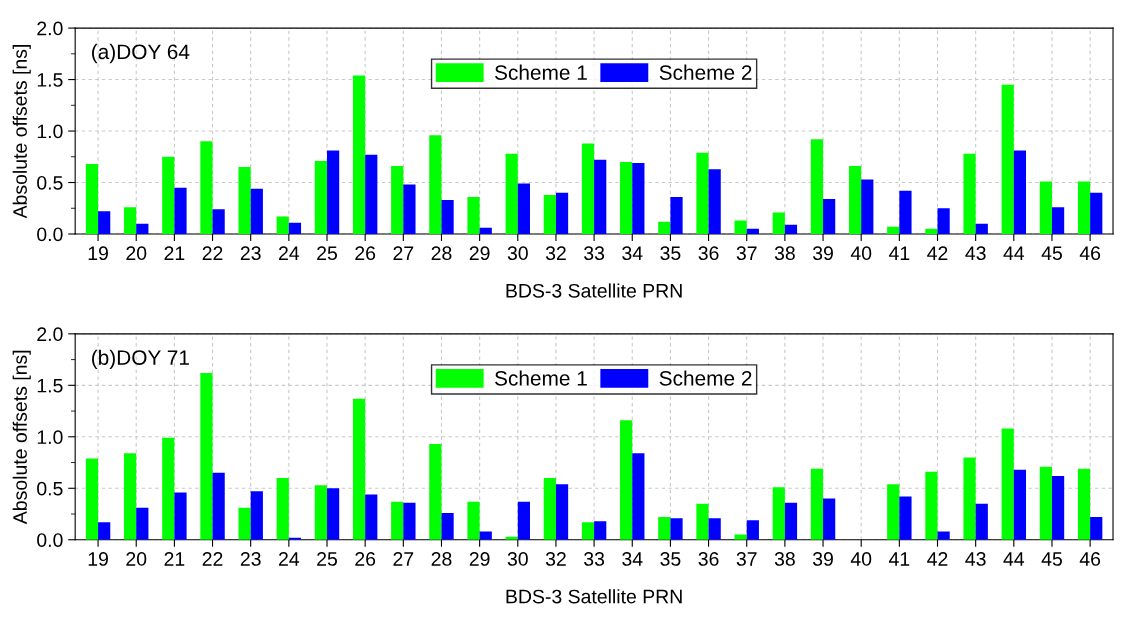 The image size is (1122, 624). I want to click on x-tick-label: 41, so click(899, 559).